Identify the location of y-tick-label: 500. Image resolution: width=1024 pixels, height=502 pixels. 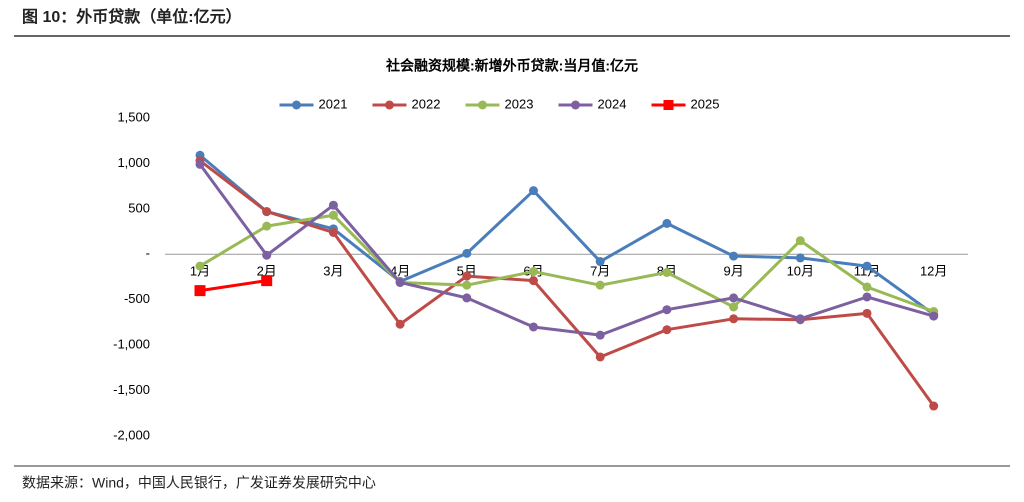
(139, 207).